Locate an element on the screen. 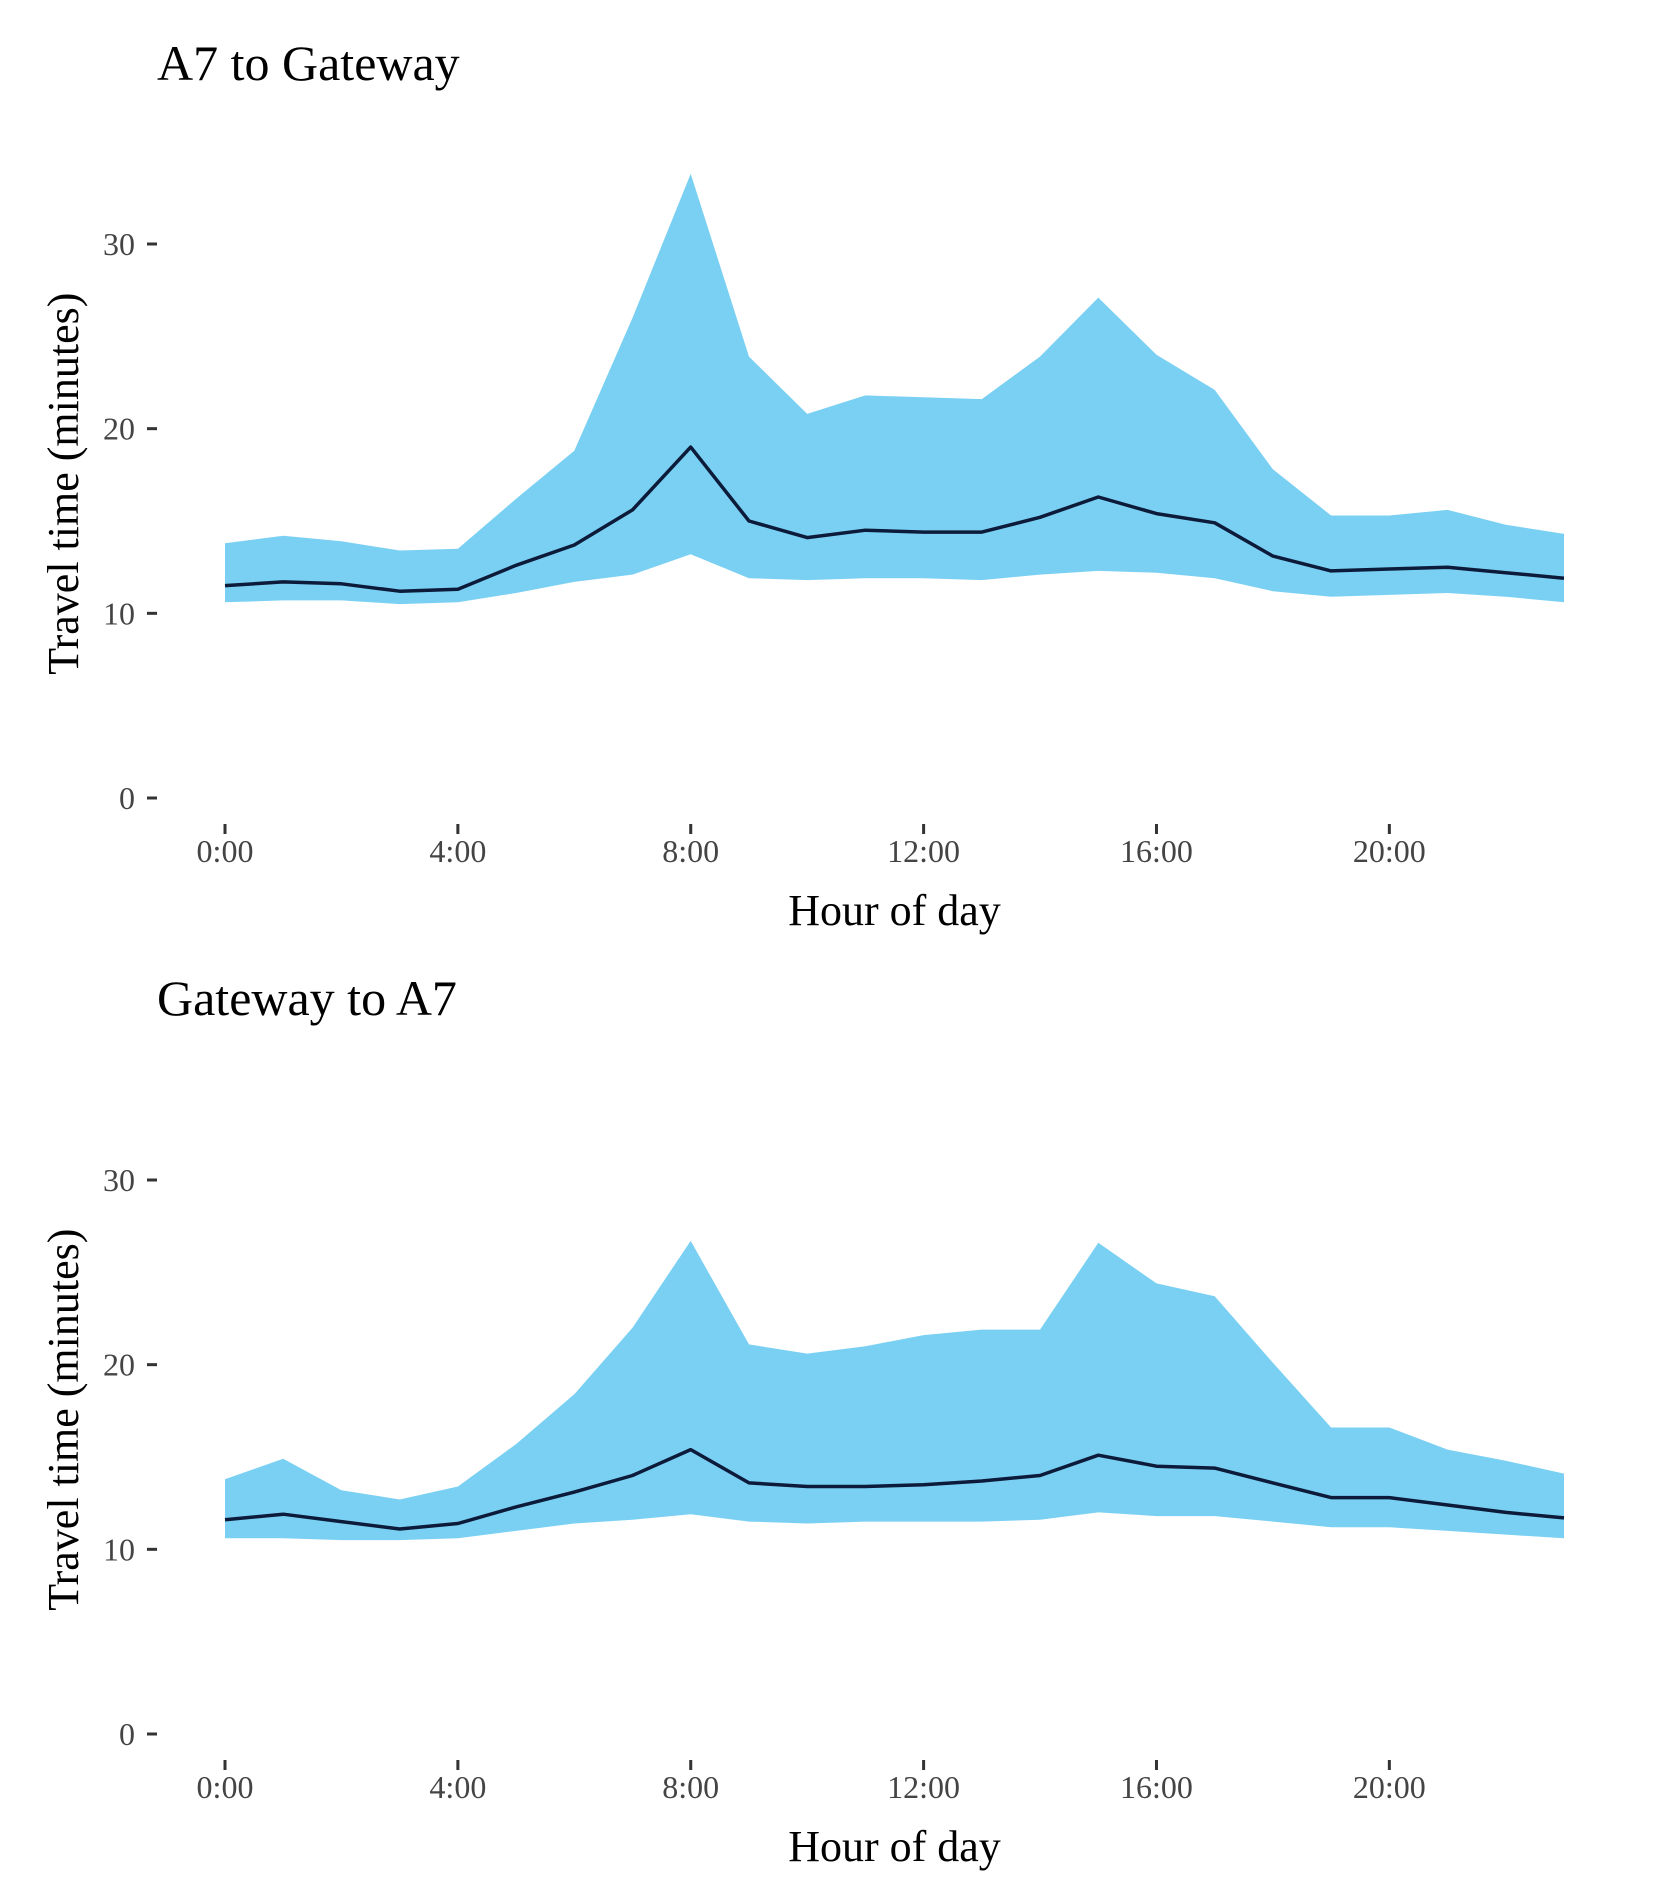  interval-band is located at coordinates (894, 1390).